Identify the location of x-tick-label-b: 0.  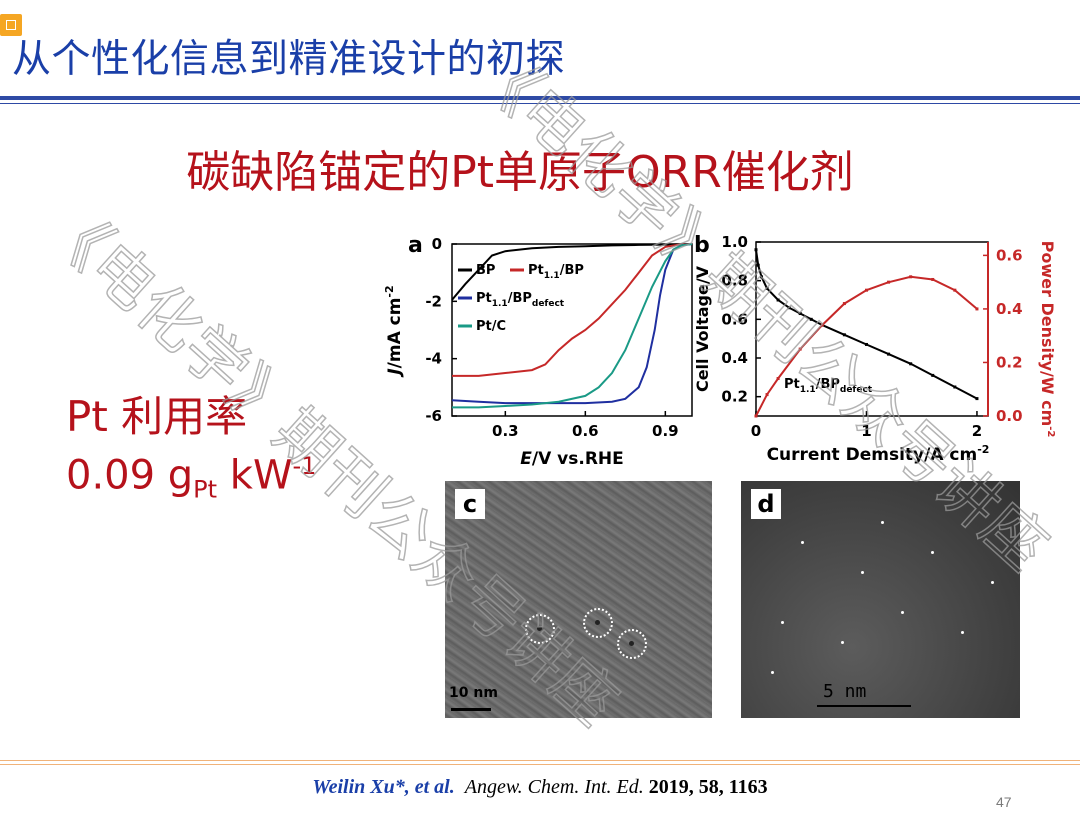
(756, 431).